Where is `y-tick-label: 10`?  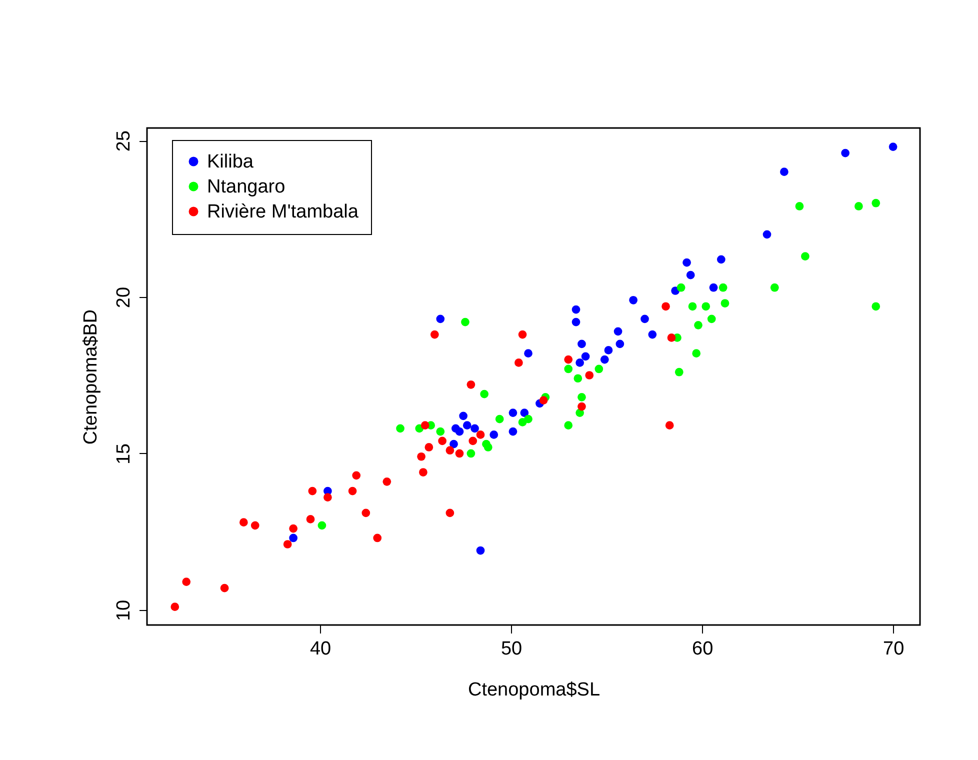 y-tick-label: 10 is located at coordinates (124, 611).